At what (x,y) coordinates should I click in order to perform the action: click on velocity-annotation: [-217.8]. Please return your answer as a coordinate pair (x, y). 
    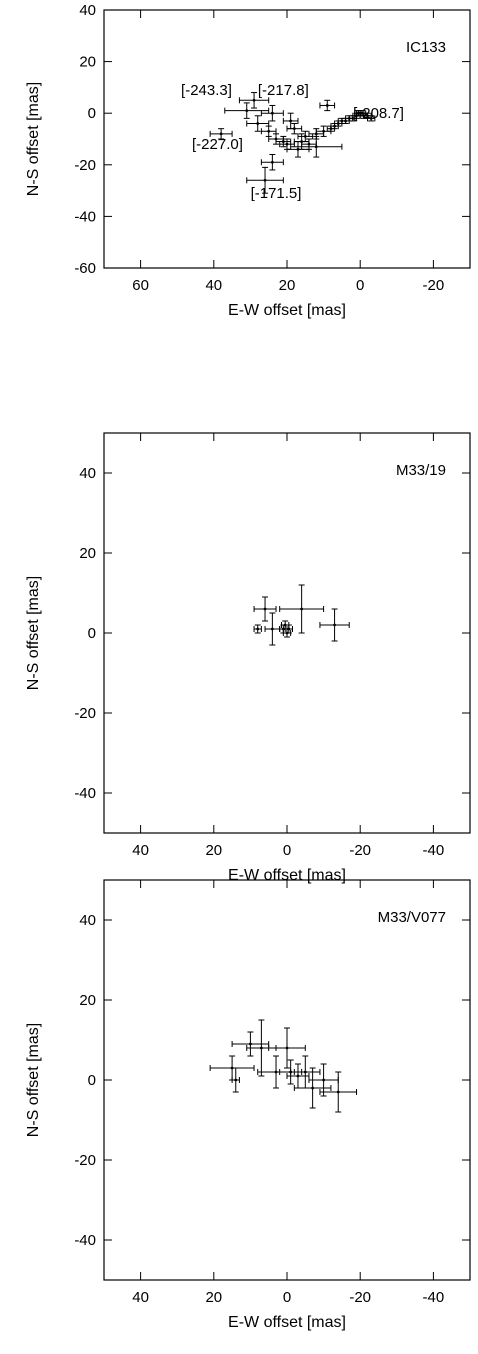
    Looking at the image, I should click on (283, 90).